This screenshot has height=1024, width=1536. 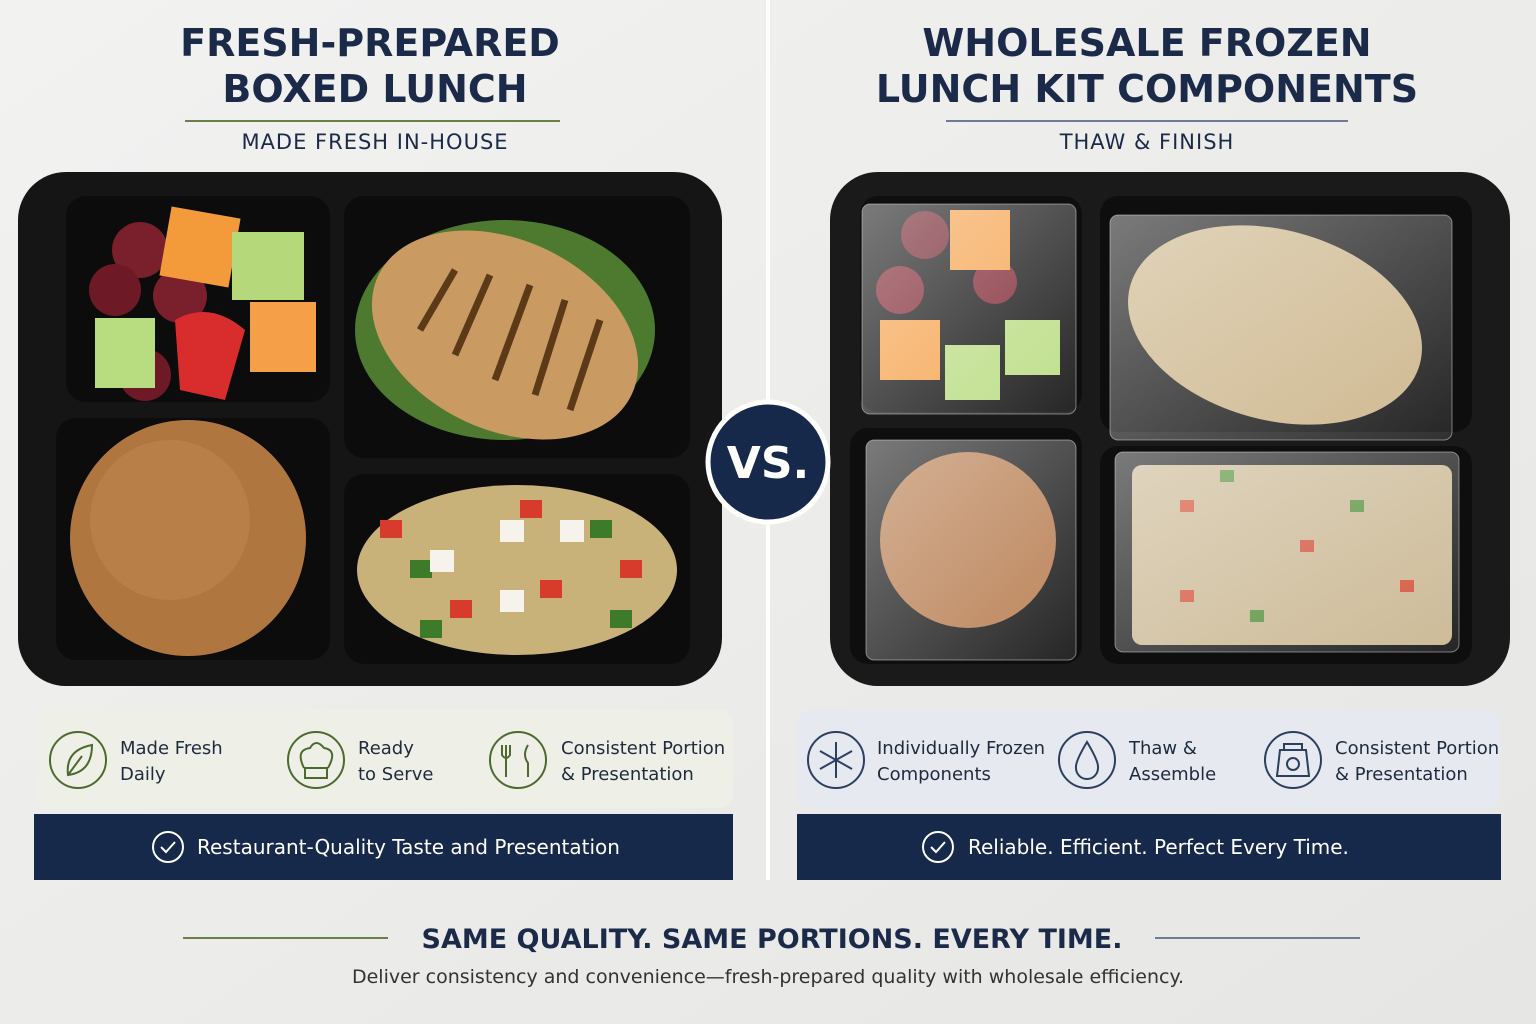 What do you see at coordinates (374, 89) in the screenshot?
I see `title: BOXED LUNCH` at bounding box center [374, 89].